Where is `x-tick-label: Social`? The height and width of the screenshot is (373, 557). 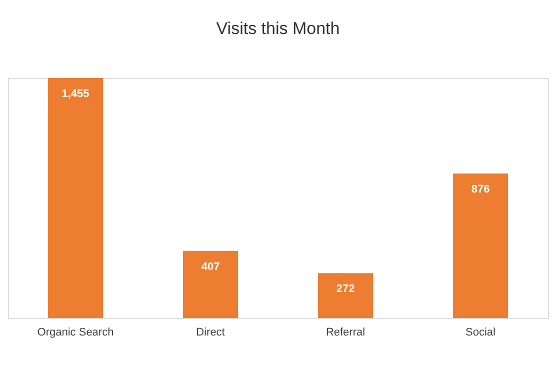
x-tick-label: Social is located at coordinates (481, 332).